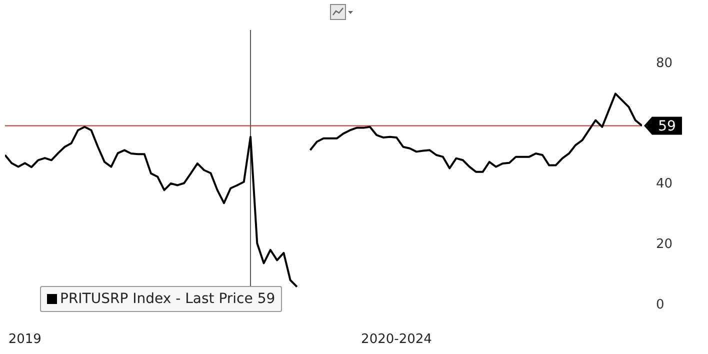 The image size is (708, 354). Describe the element at coordinates (664, 244) in the screenshot. I see `y-tick-label: 20` at that location.